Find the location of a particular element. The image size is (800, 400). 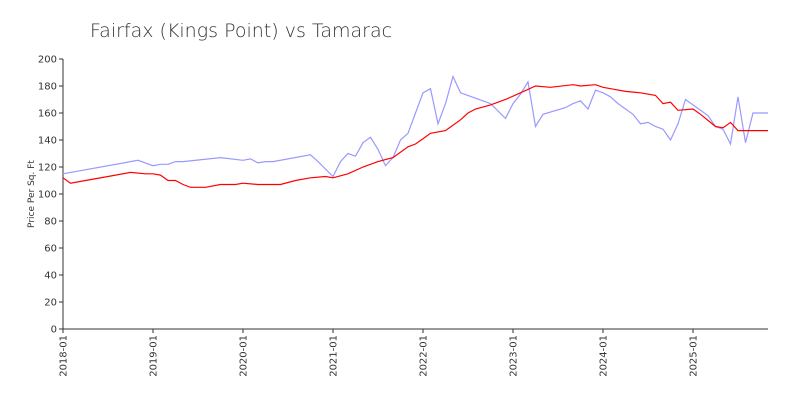

y-tick-label: 180 is located at coordinates (47, 87).